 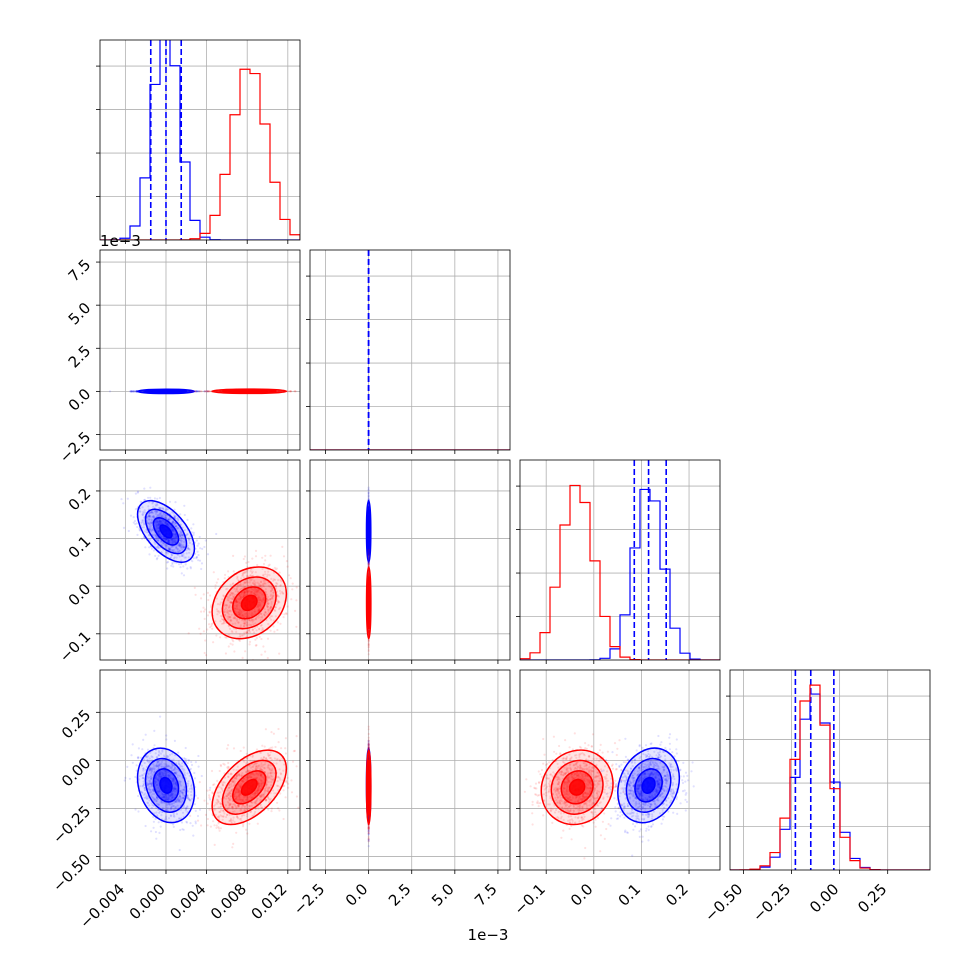 I want to click on panel-frame, so click(x=200, y=350).